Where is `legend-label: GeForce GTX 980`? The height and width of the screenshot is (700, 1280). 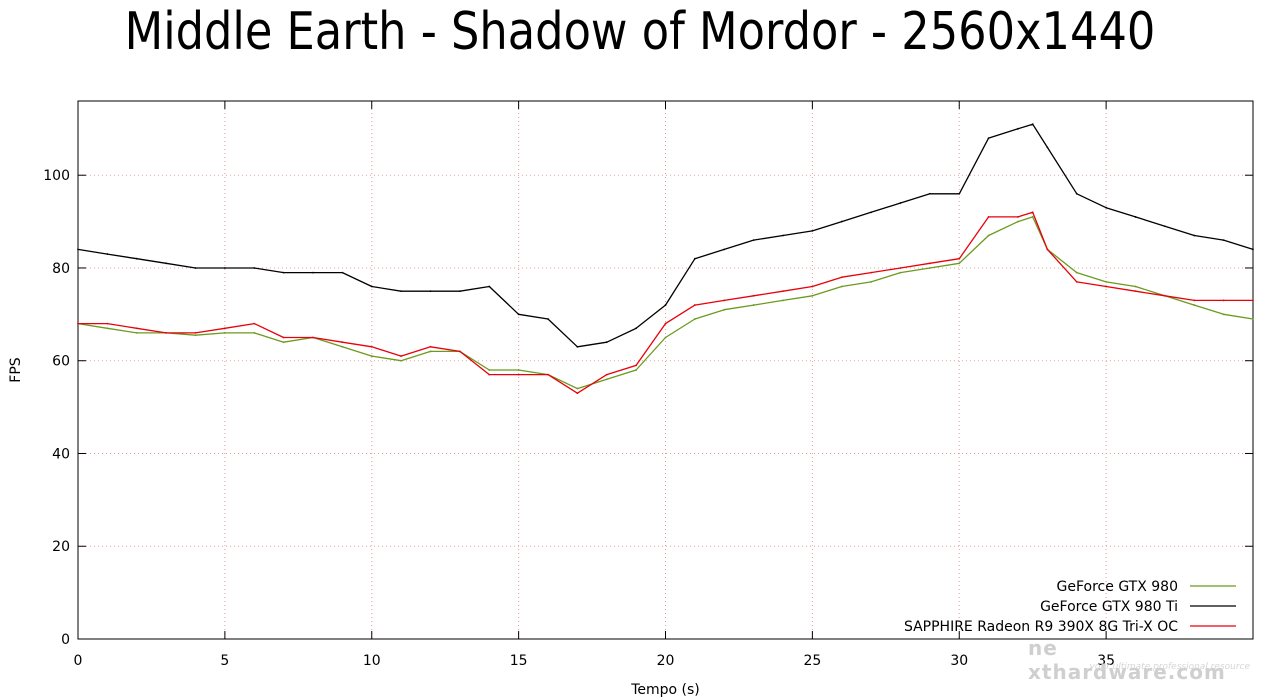 legend-label: GeForce GTX 980 is located at coordinates (1117, 587).